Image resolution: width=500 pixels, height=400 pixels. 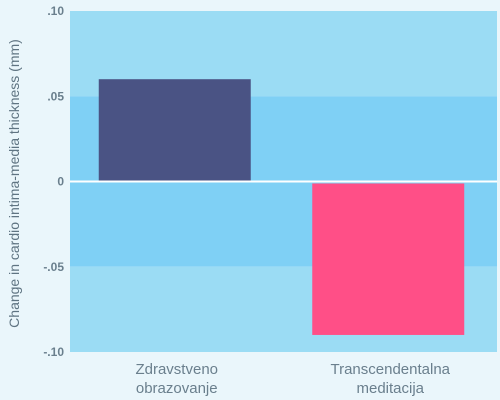 I want to click on y-tick-label: 0, so click(x=60, y=182).